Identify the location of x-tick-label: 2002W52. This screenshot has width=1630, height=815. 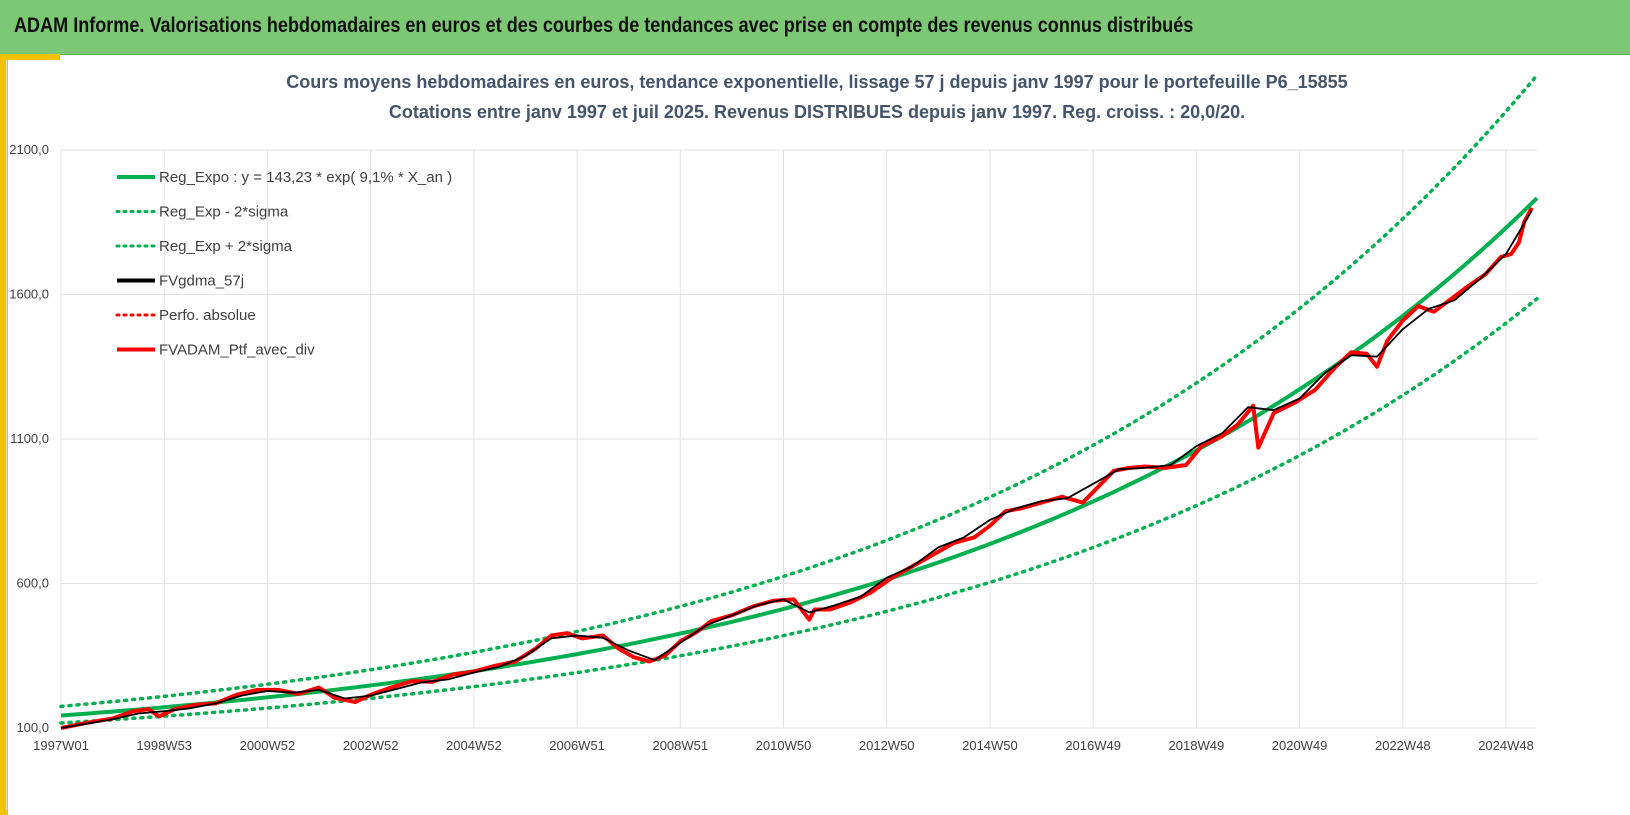
(371, 745).